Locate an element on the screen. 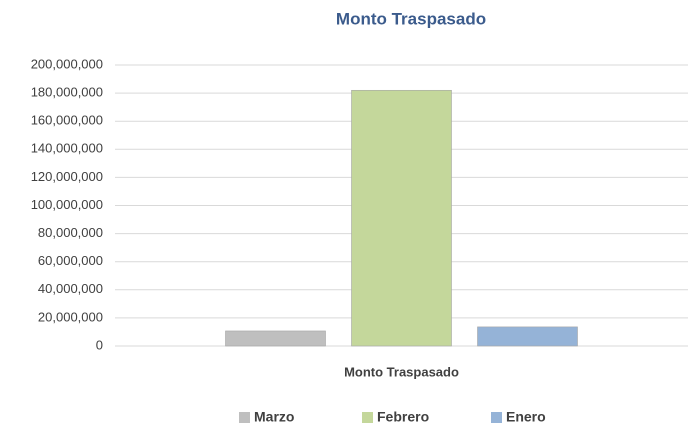 The height and width of the screenshot is (431, 694). chart-title: Monto Traspasado is located at coordinates (411, 18).